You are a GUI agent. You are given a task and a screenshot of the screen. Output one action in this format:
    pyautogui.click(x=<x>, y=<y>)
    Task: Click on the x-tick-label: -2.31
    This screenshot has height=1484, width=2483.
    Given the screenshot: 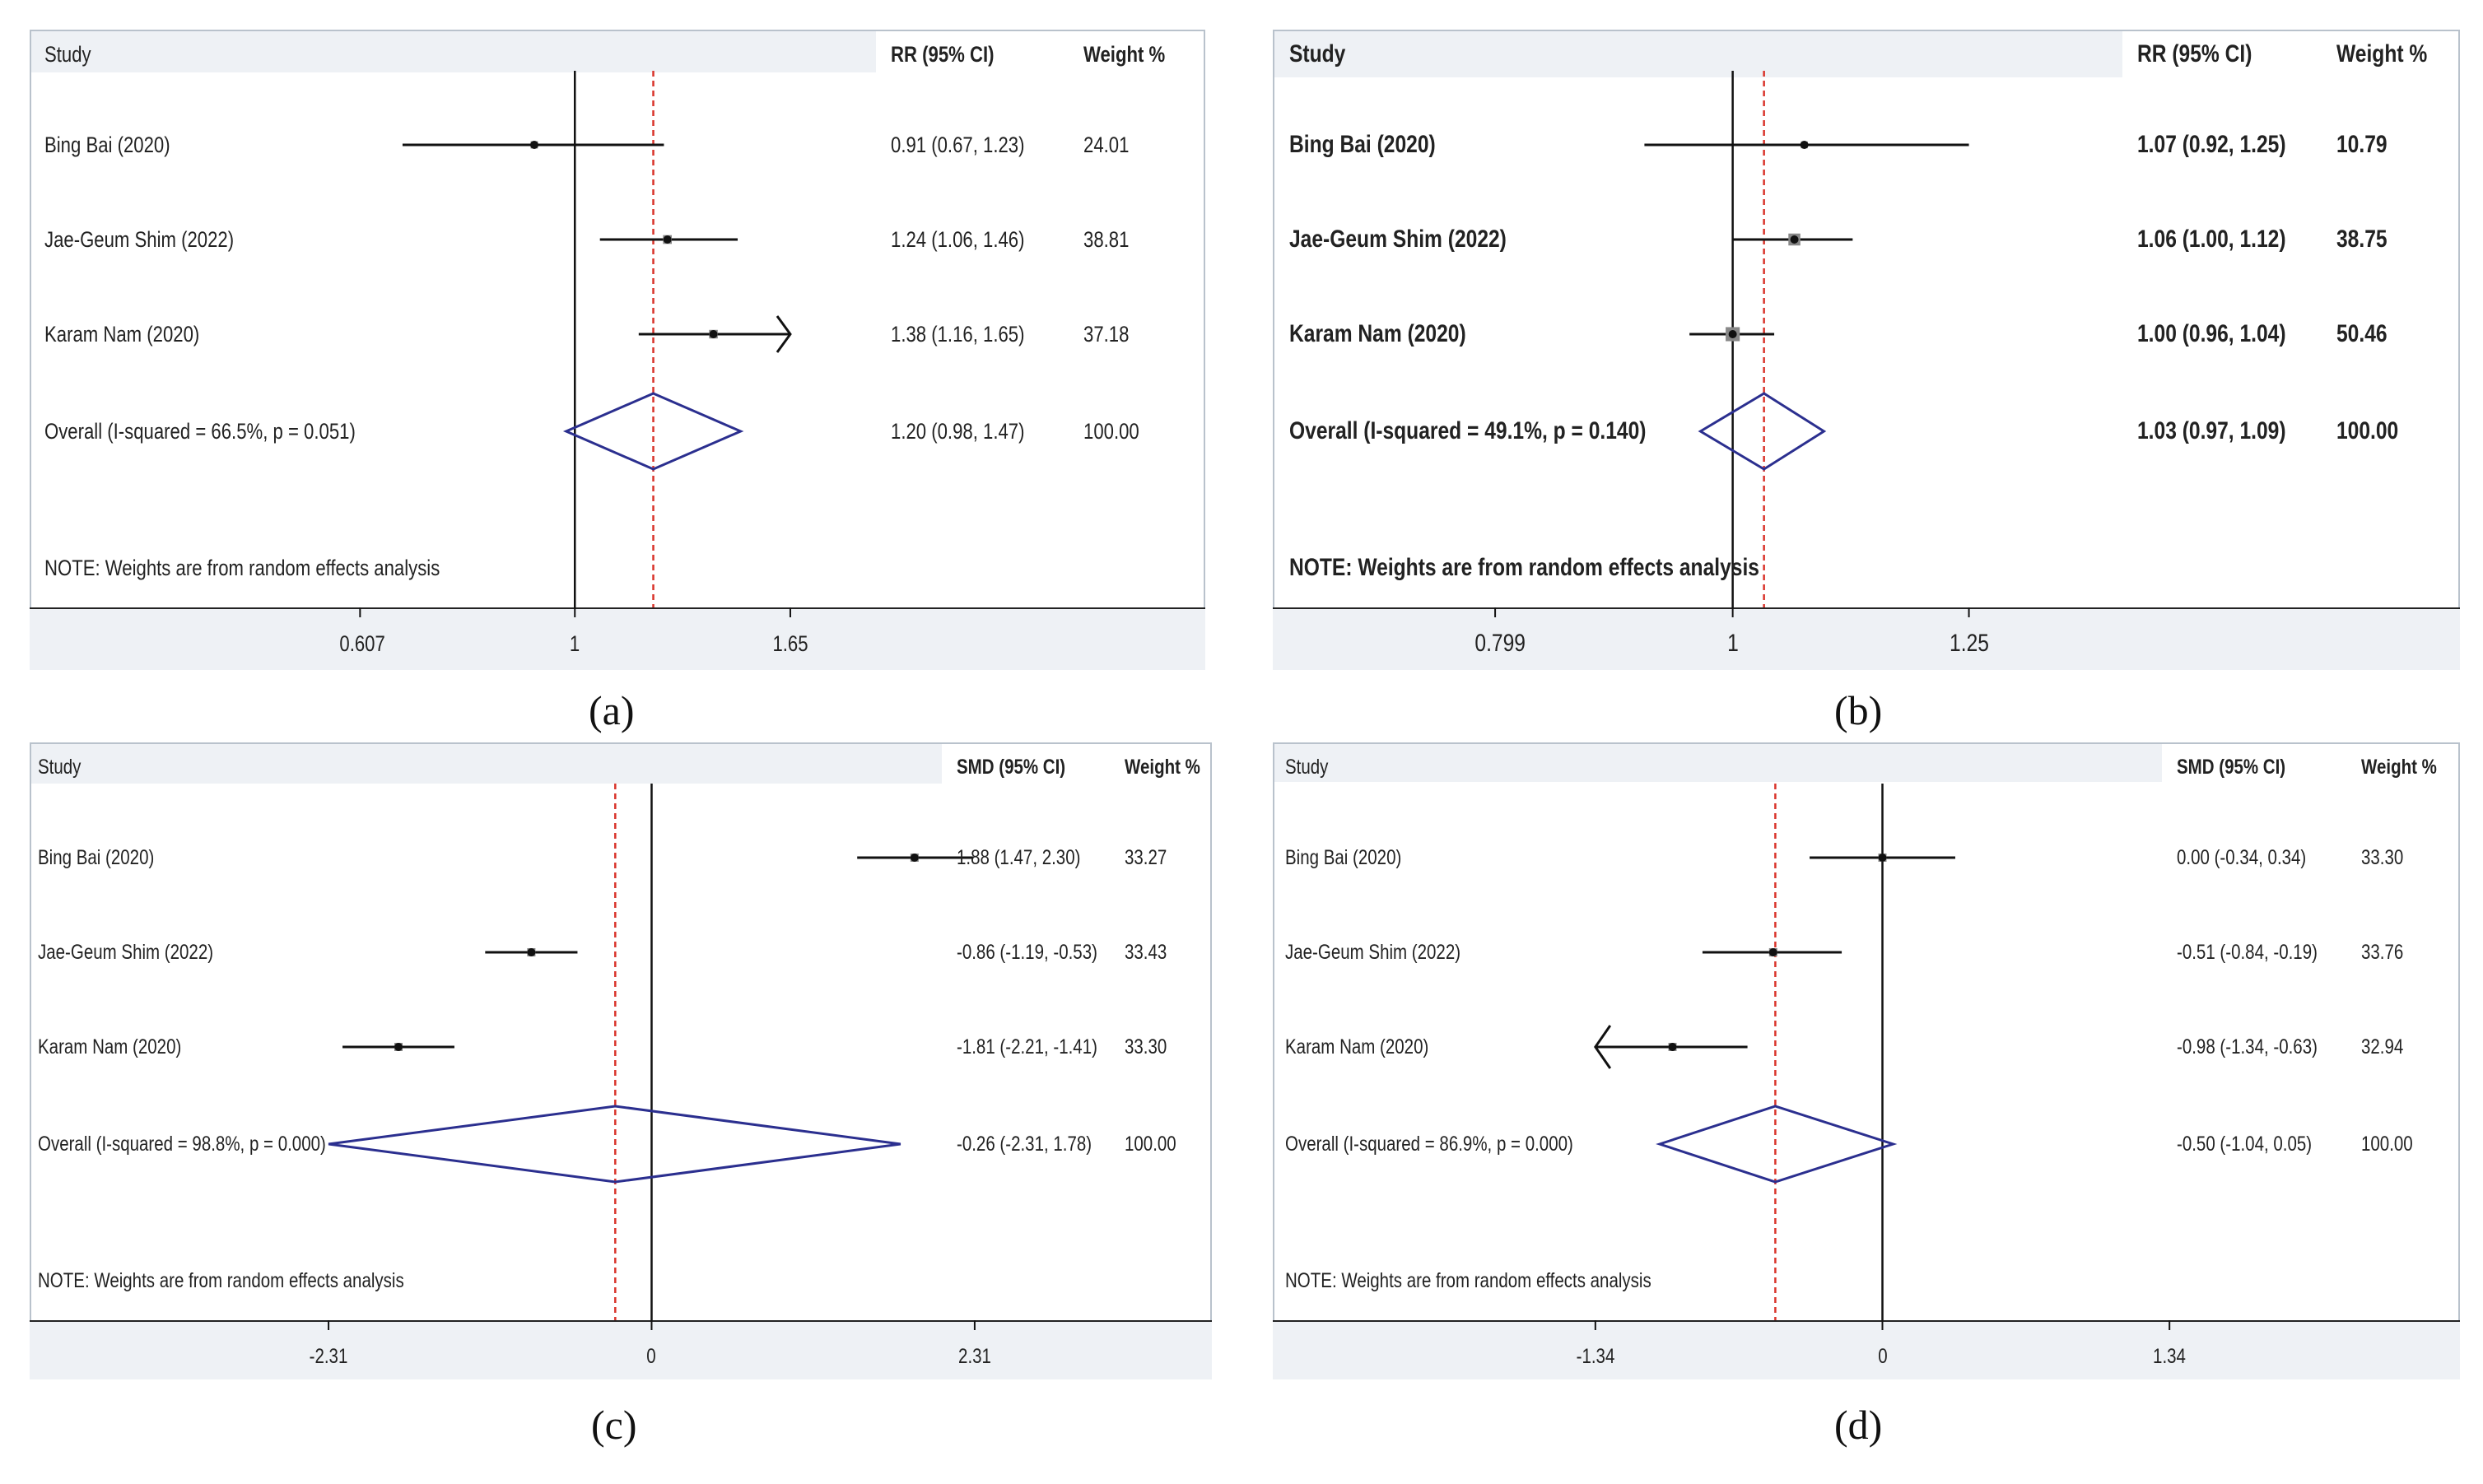 What is the action you would take?
    pyautogui.click(x=328, y=1356)
    